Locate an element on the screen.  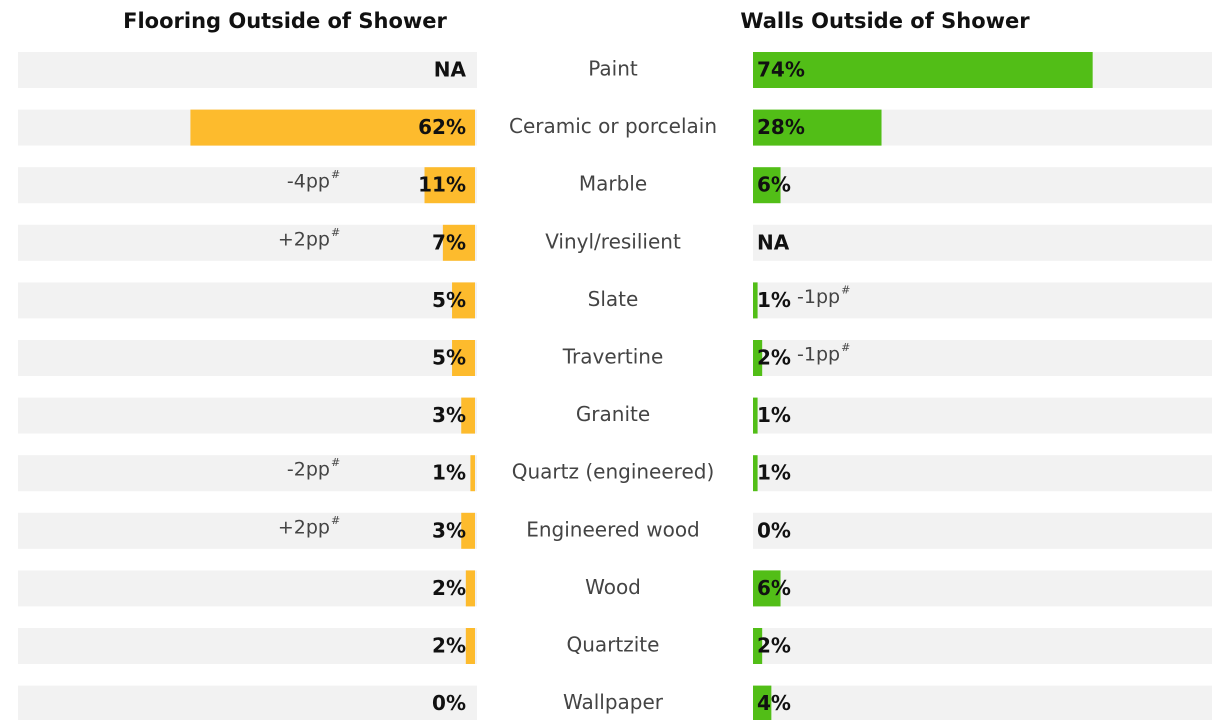
category-label: Vinyl/resilient is located at coordinates (613, 241).